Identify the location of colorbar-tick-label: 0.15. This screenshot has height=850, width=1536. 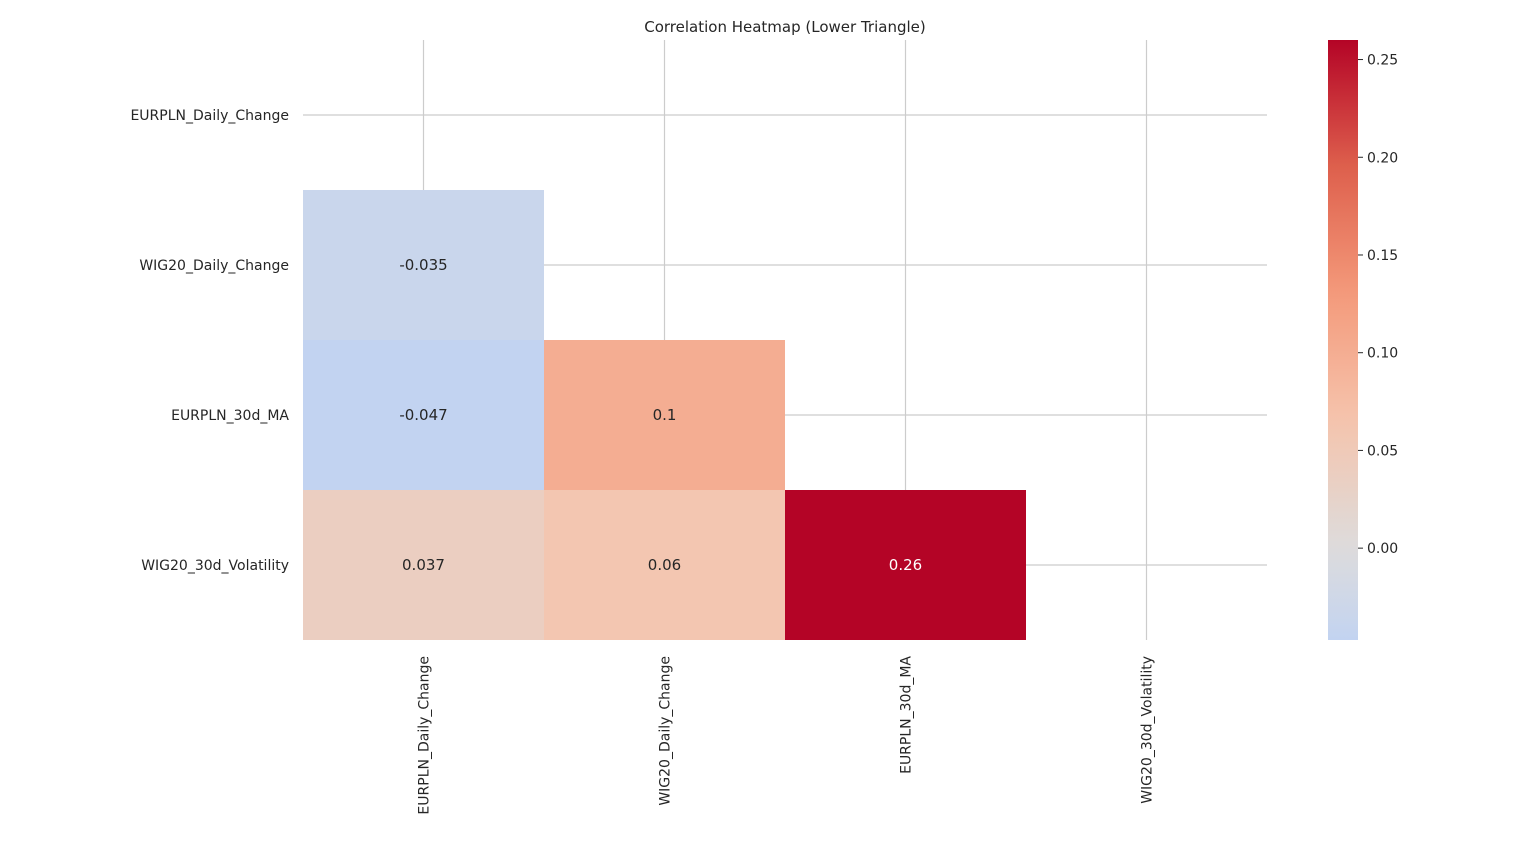
(1382, 256).